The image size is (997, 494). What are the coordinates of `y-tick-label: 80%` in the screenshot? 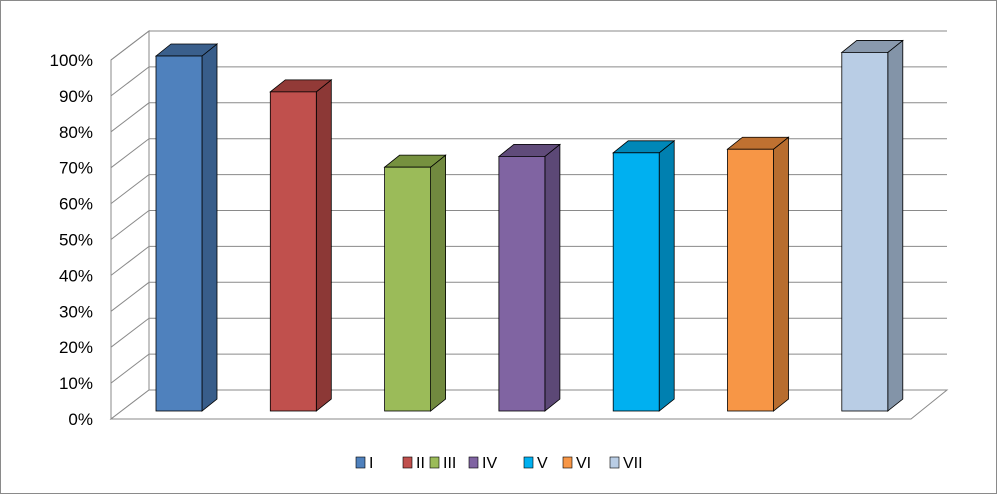 It's located at (76, 132).